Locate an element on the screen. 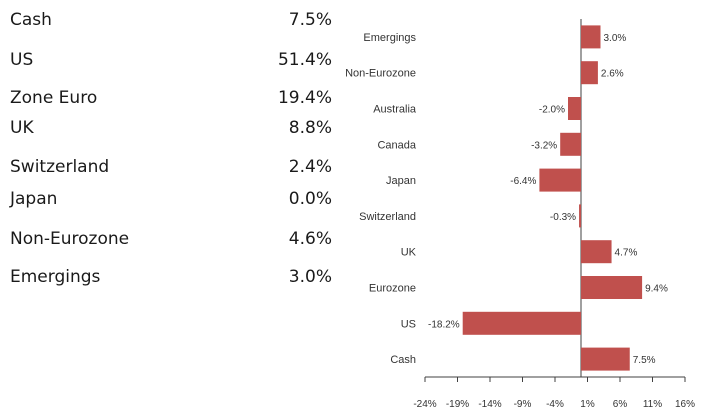  allocation-row: Japan 0.0% is located at coordinates (175, 199).